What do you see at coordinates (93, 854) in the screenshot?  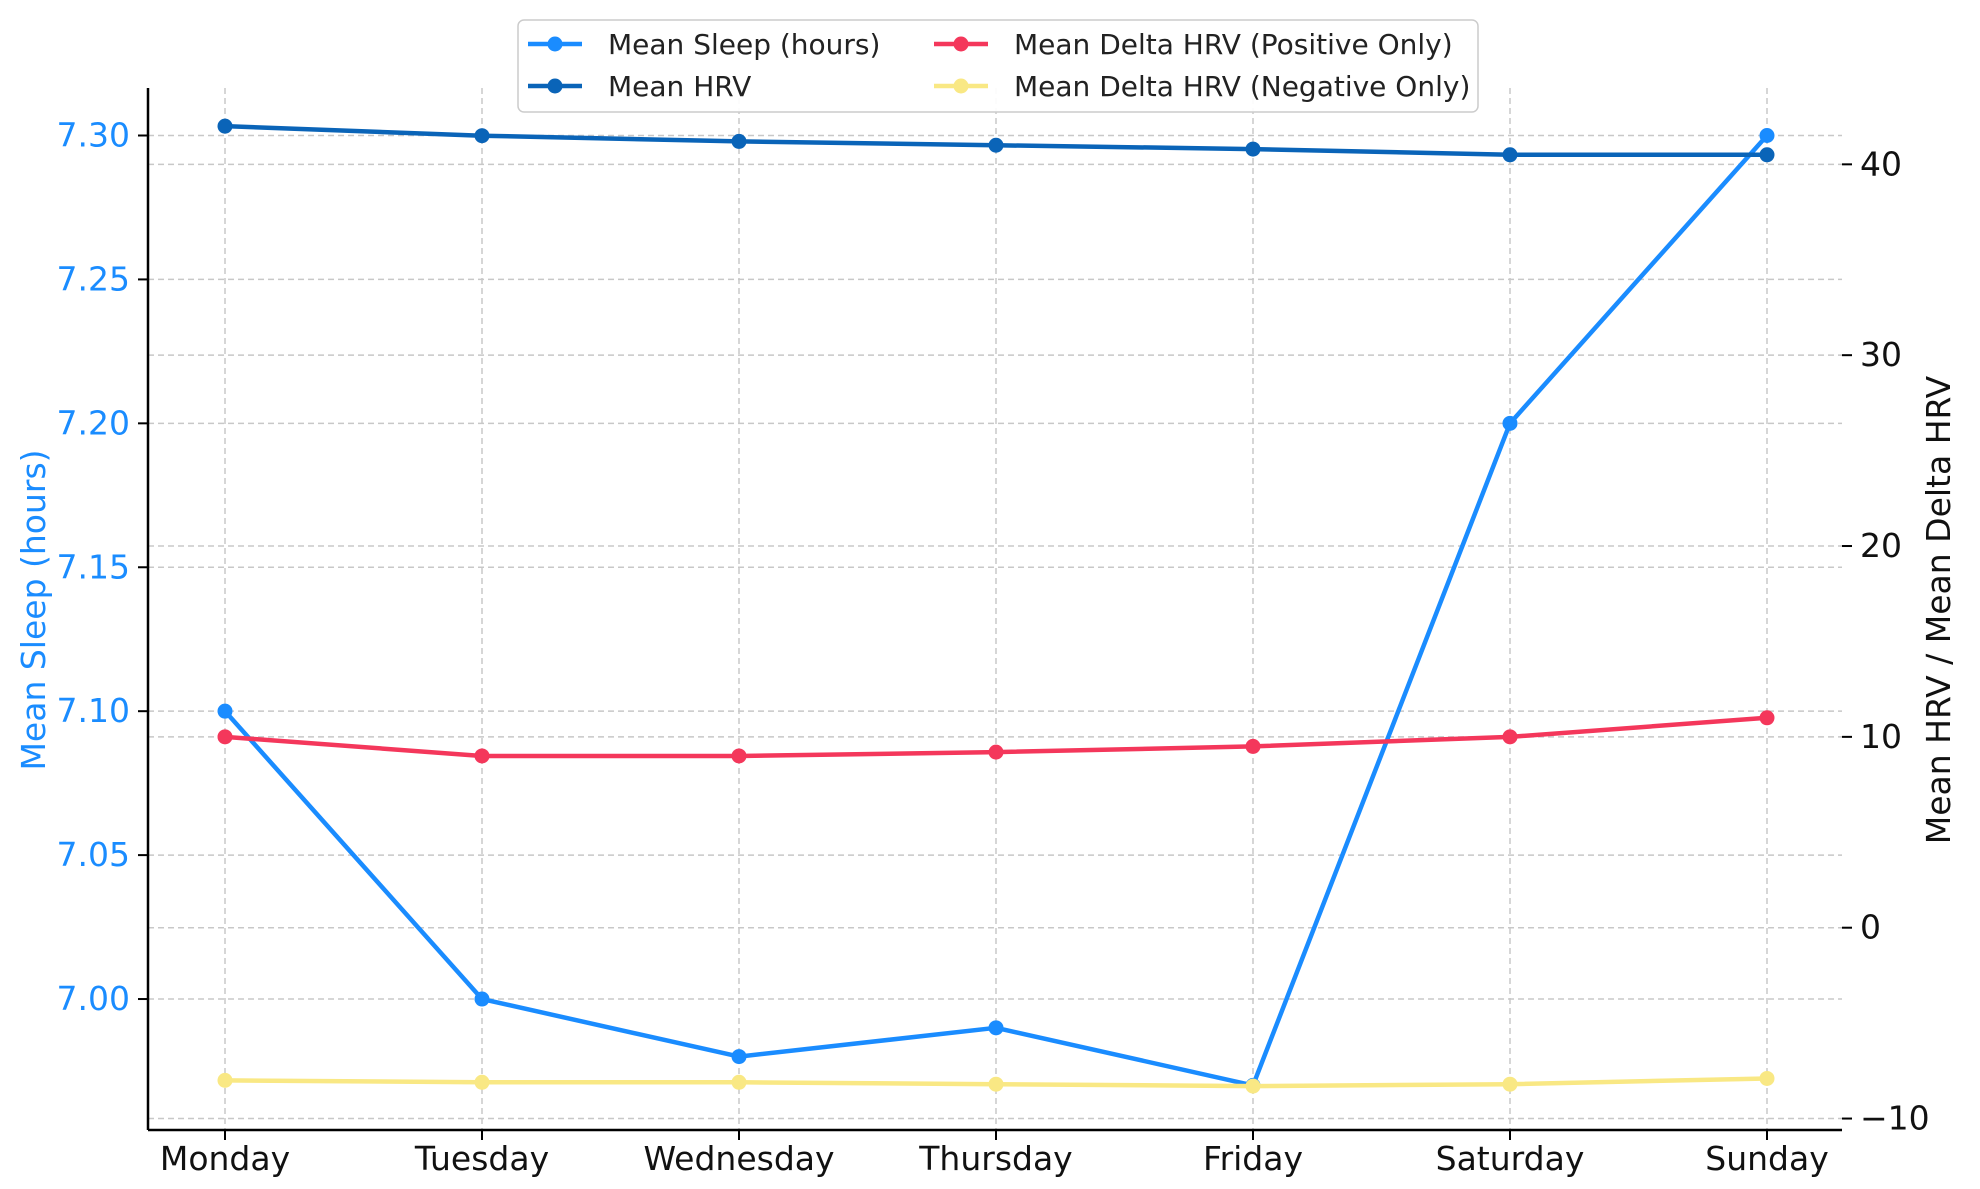 I see `left-tick-label: 7.05` at bounding box center [93, 854].